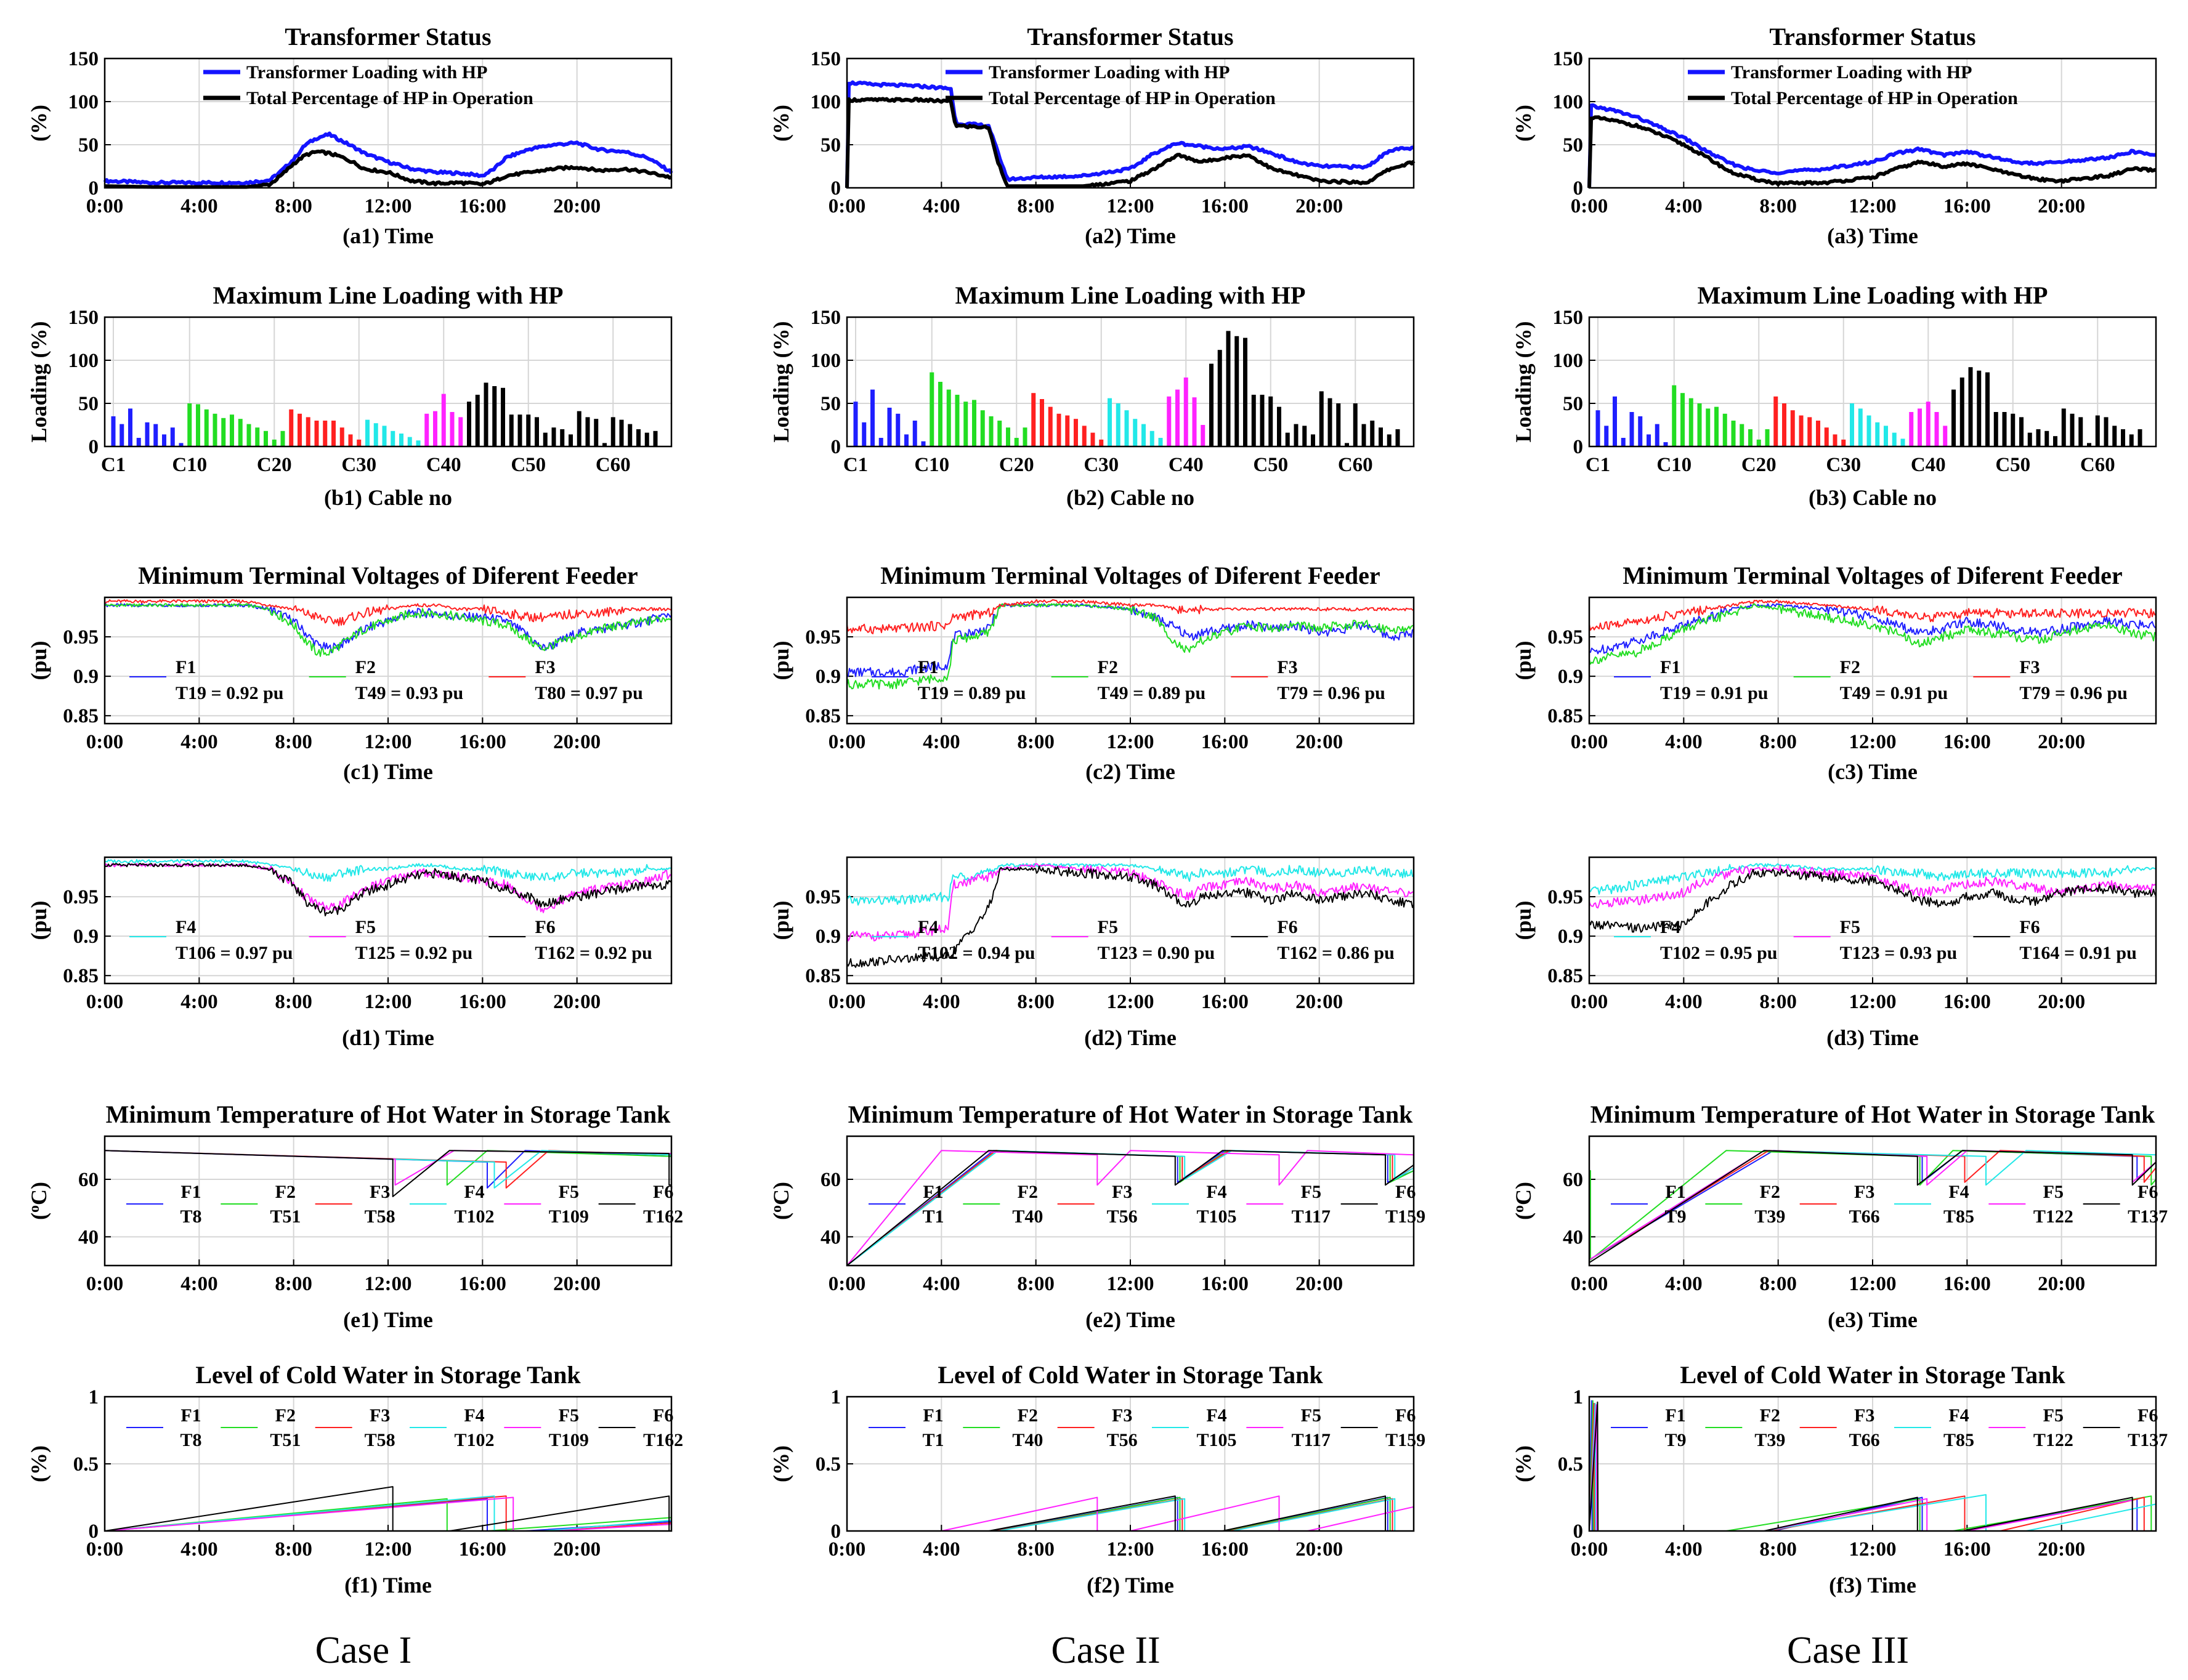 The height and width of the screenshot is (1680, 2188). Describe the element at coordinates (380, 1415) in the screenshot. I see `legend-feeder: F3` at that location.